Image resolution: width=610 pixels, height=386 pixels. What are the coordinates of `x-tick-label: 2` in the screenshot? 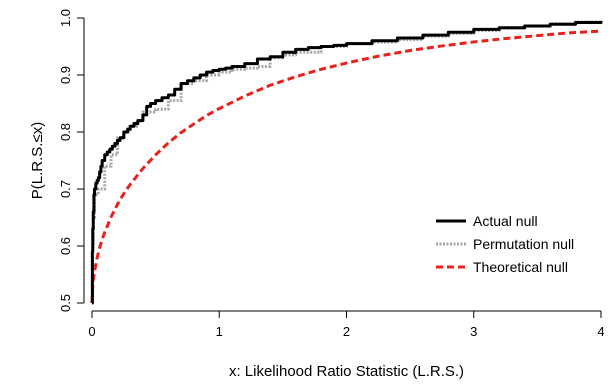 It's located at (346, 331).